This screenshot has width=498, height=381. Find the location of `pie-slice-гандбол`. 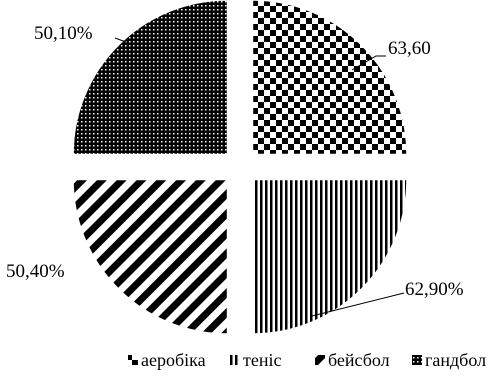

pie-slice-гандбол is located at coordinates (150, 77).